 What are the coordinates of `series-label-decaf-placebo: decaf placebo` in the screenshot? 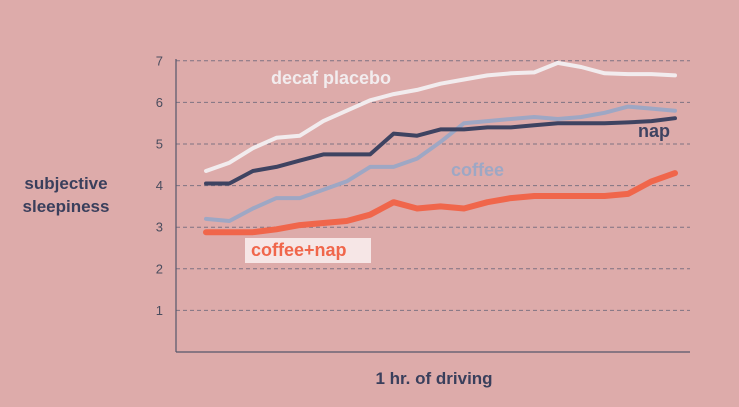 It's located at (331, 78).